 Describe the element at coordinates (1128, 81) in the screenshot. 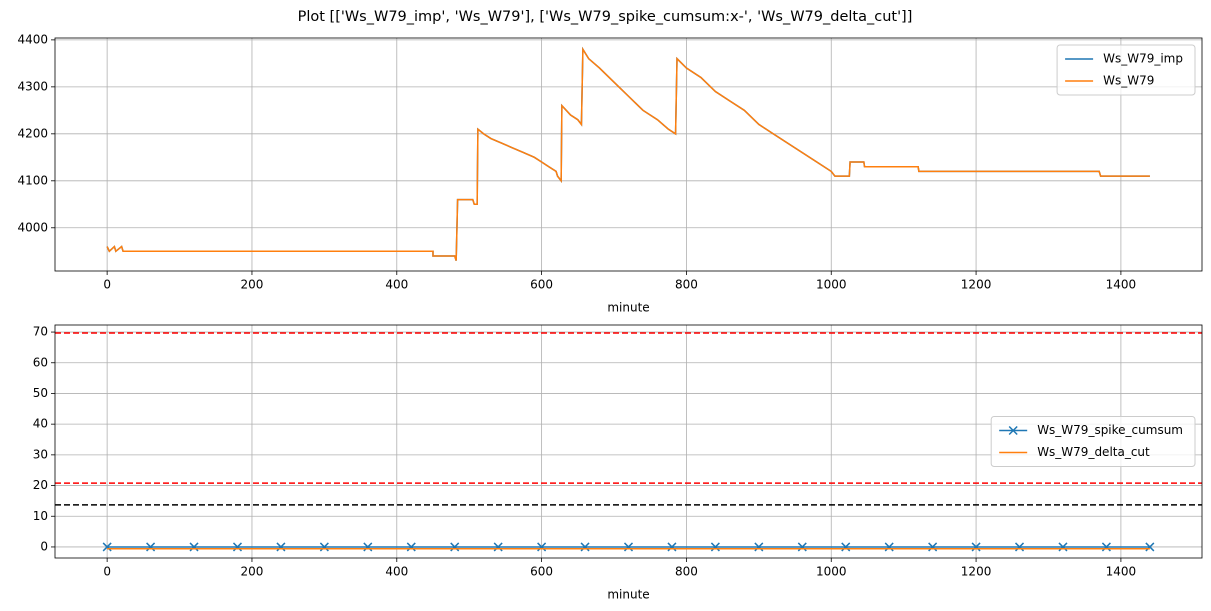

I see `legend-label: Ws_W79` at that location.